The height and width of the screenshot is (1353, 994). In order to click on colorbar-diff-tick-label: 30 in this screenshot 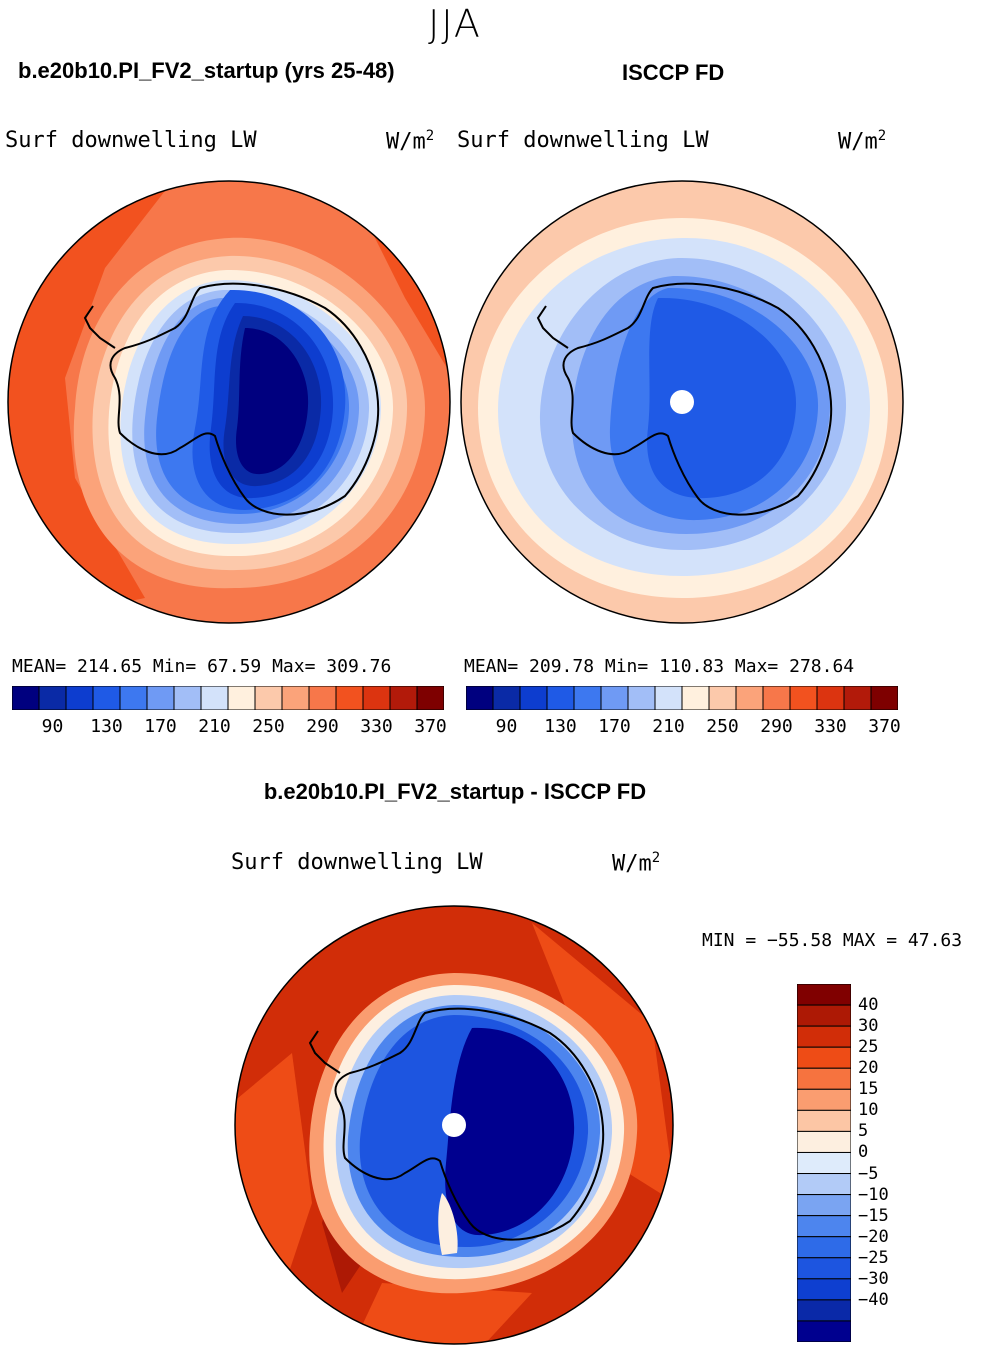, I will do `click(868, 1026)`.